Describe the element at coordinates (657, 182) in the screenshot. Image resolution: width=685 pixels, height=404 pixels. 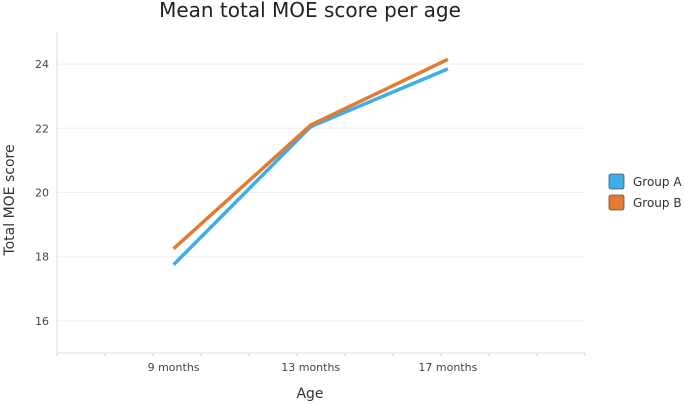
I see `legend-label: Group A` at that location.